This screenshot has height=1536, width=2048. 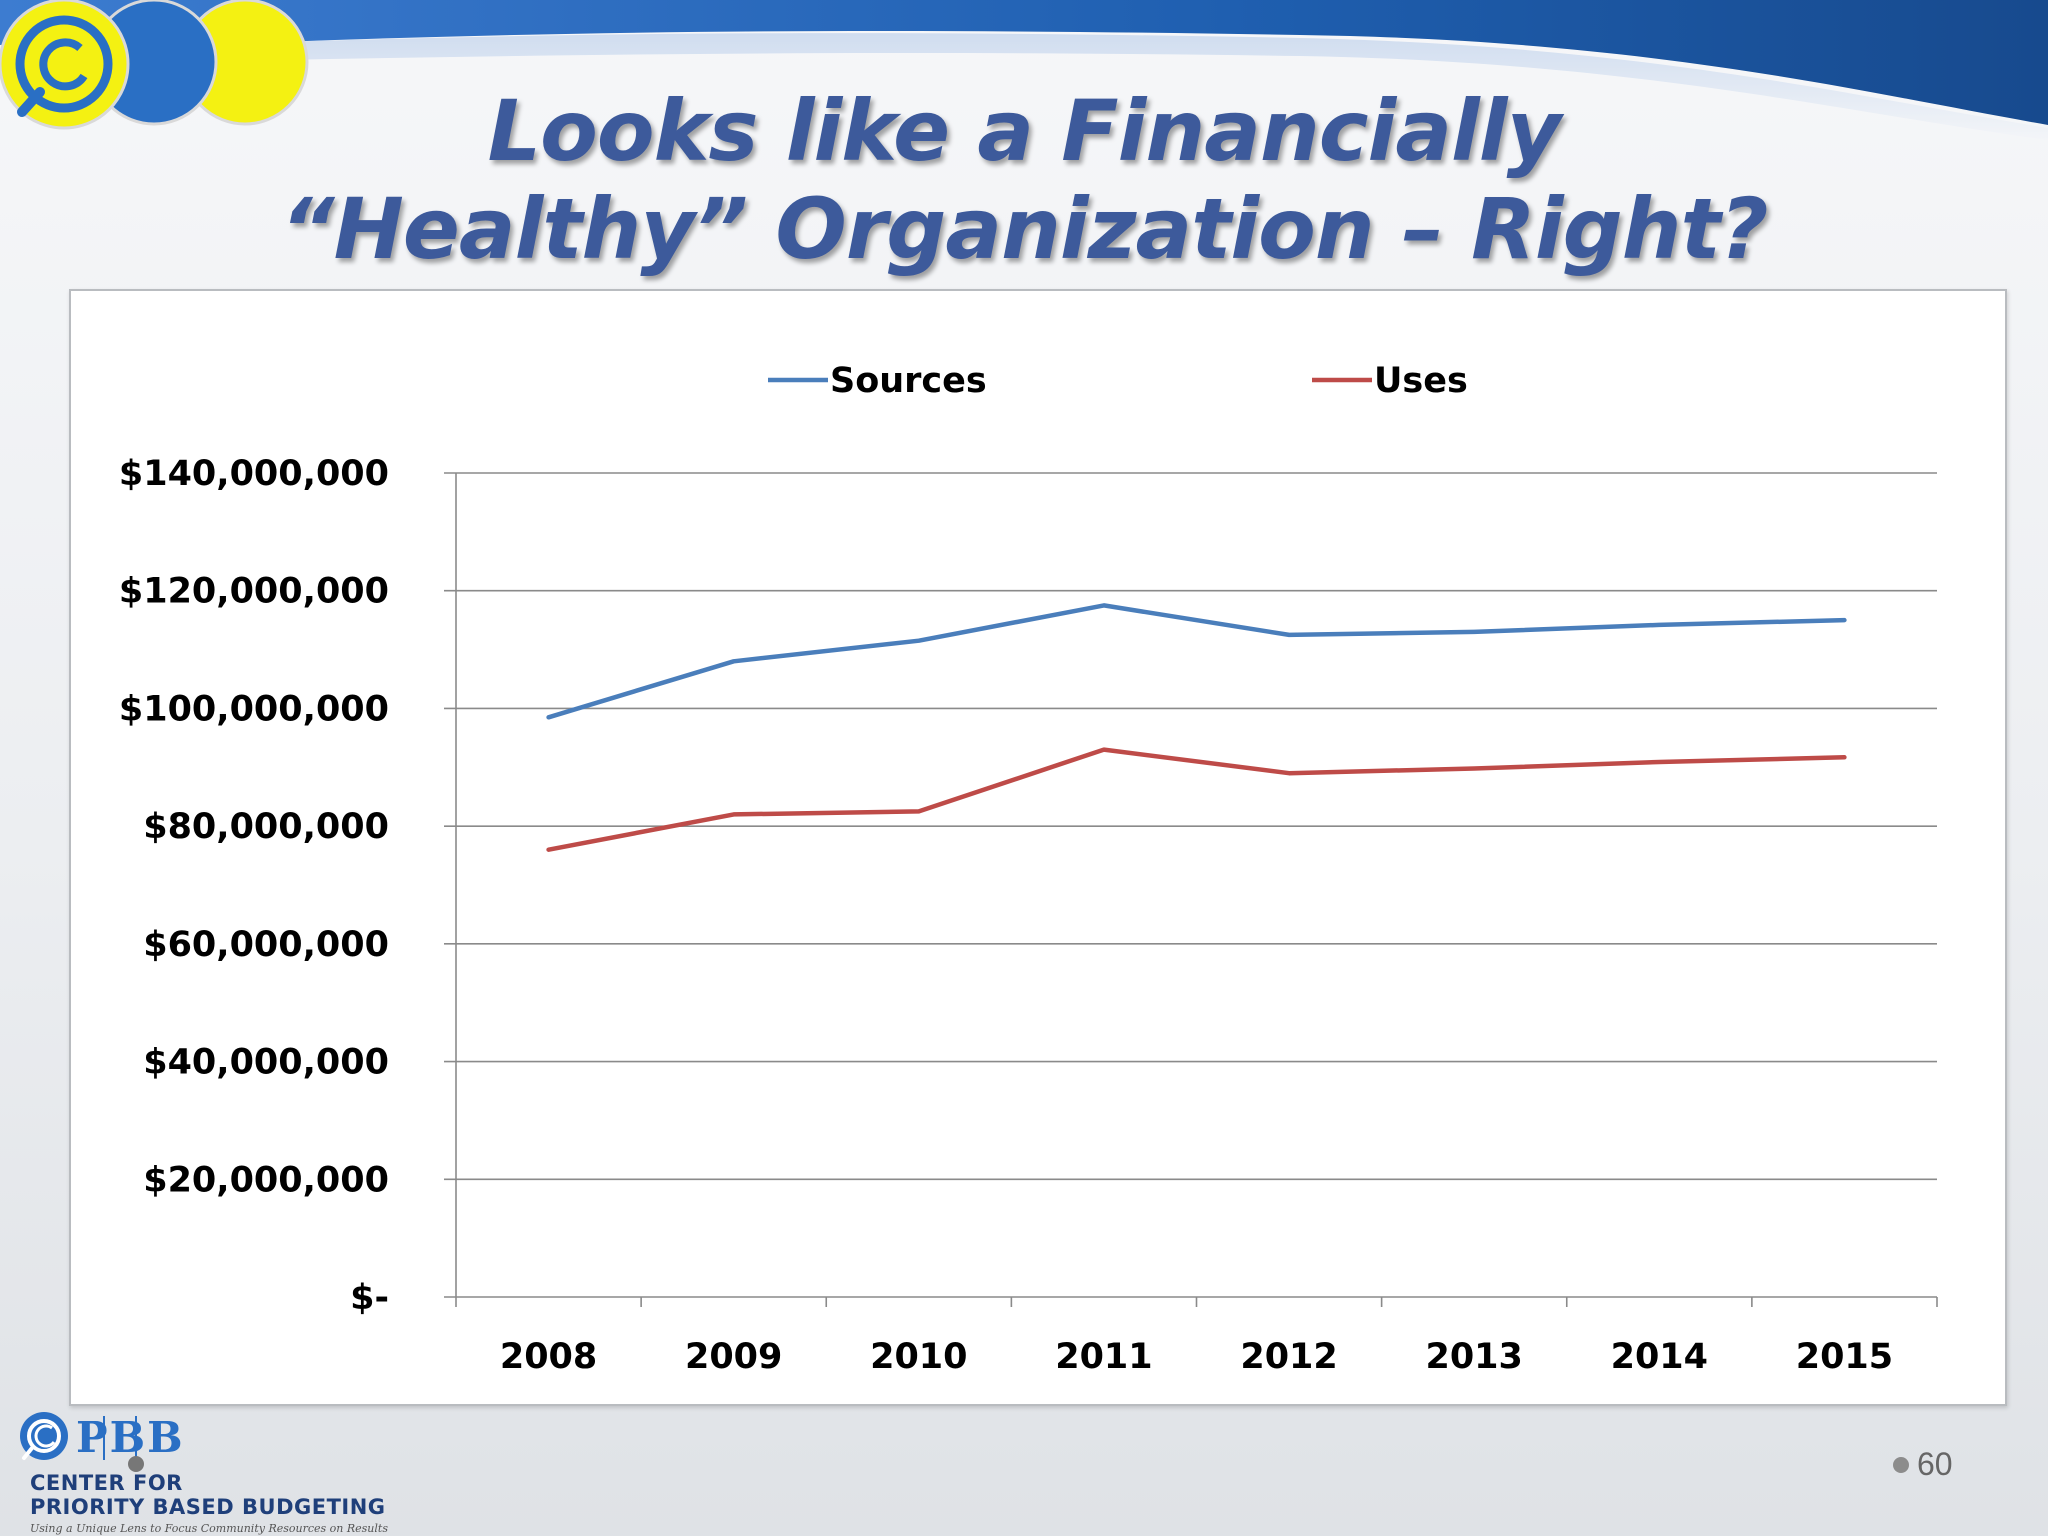 I want to click on pbb-org-line-1: CENTER FOR, so click(x=106, y=1483).